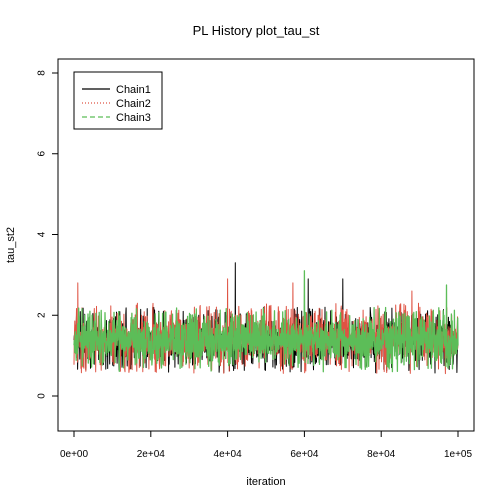  I want to click on y-tick-label: 8, so click(42, 73).